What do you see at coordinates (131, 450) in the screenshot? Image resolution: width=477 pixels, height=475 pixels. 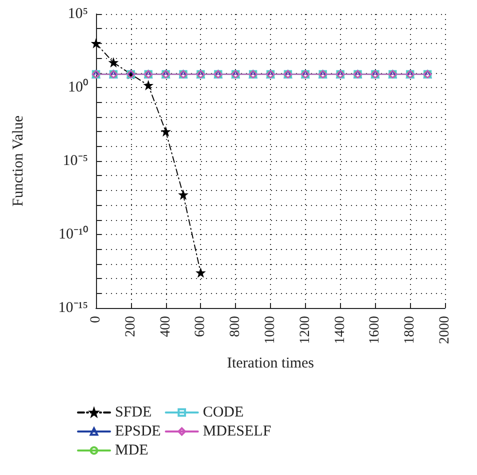 I see `legend-label: MDE` at bounding box center [131, 450].